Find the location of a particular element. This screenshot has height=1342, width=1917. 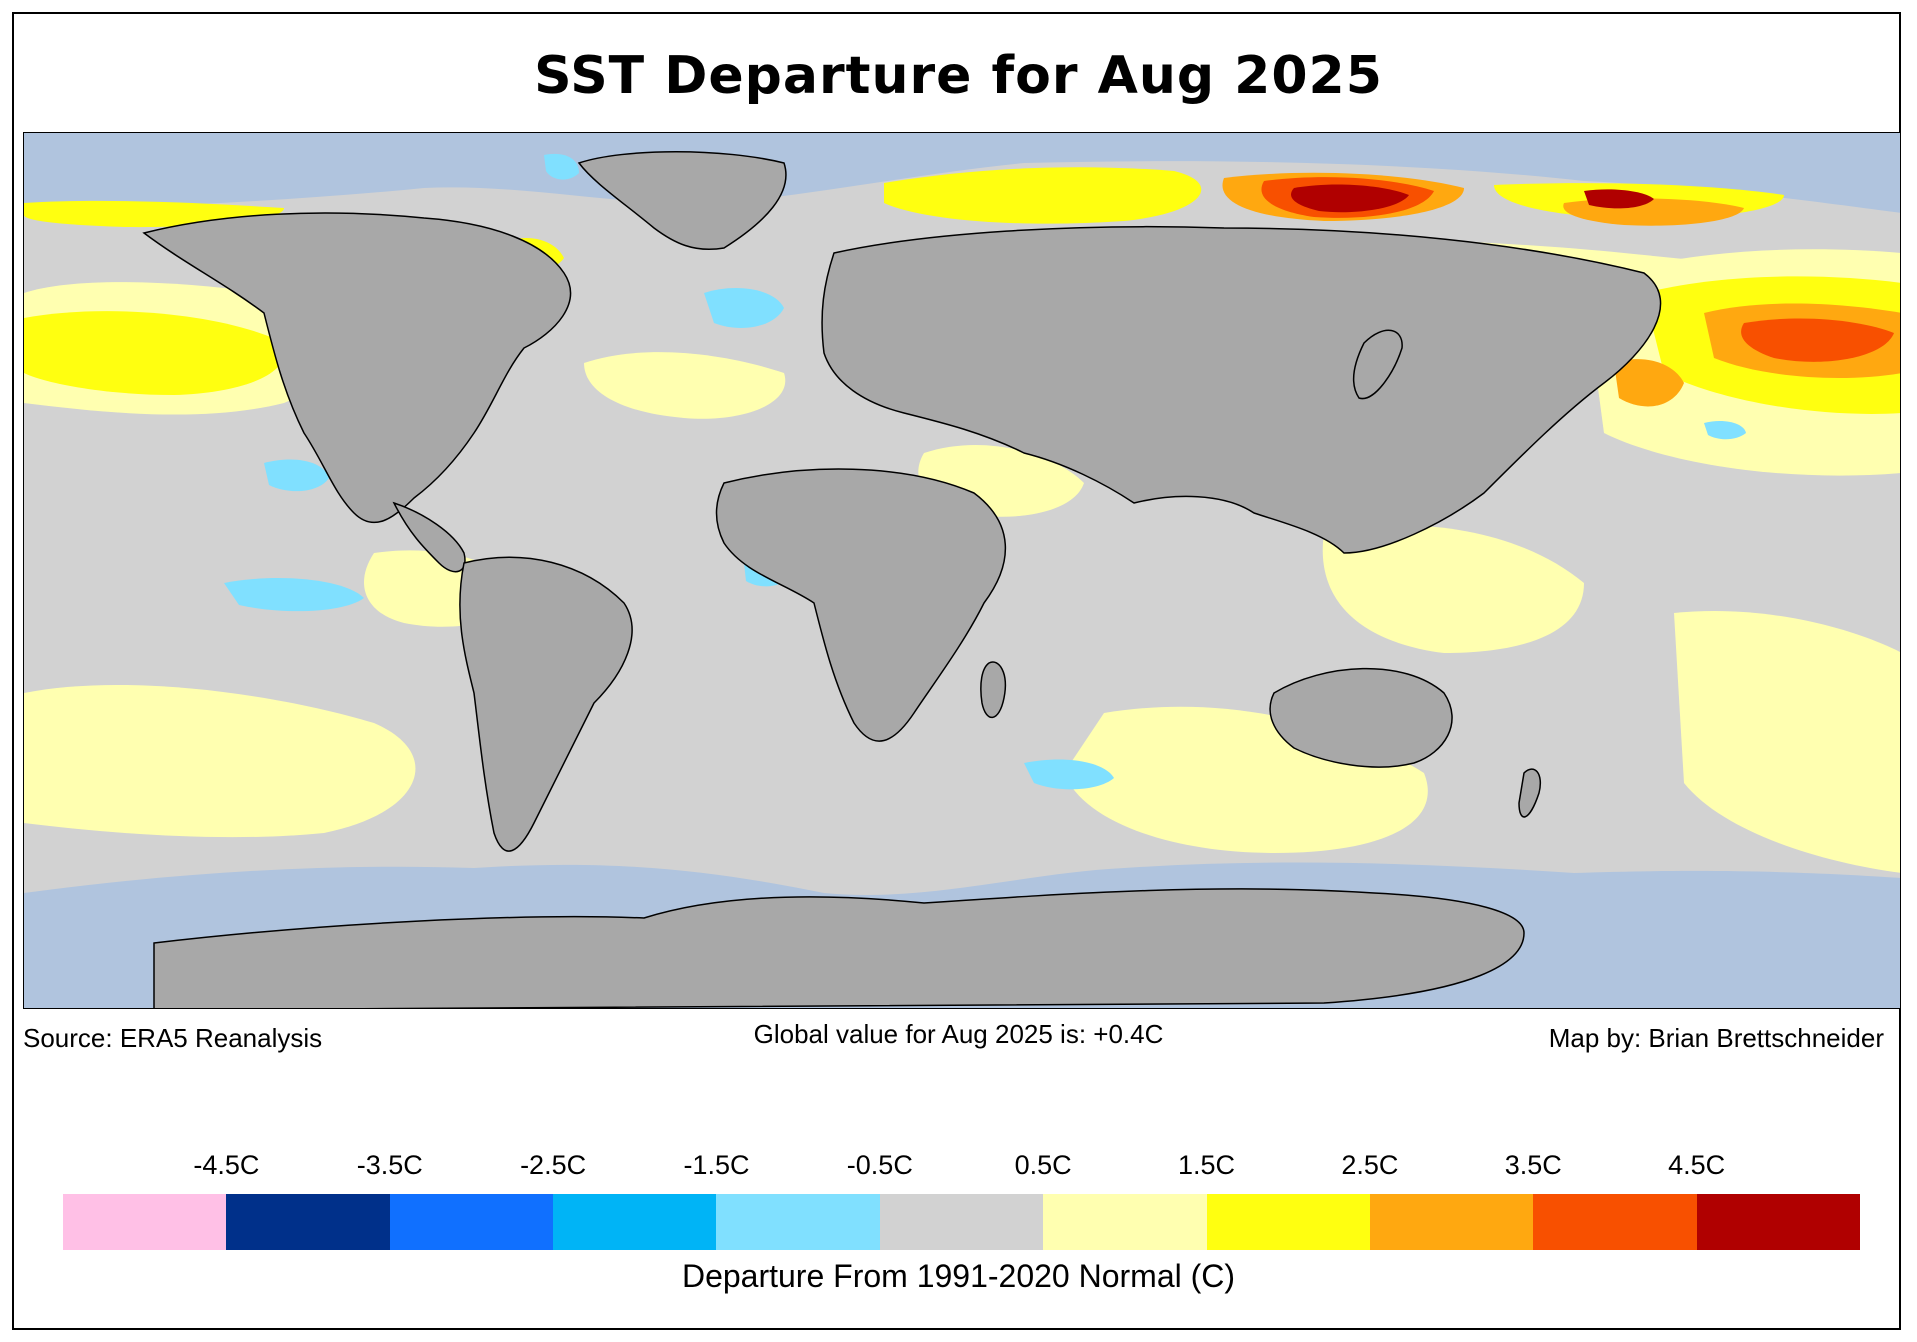

map-title: SST Departure for Aug 2025 is located at coordinates (958, 76).